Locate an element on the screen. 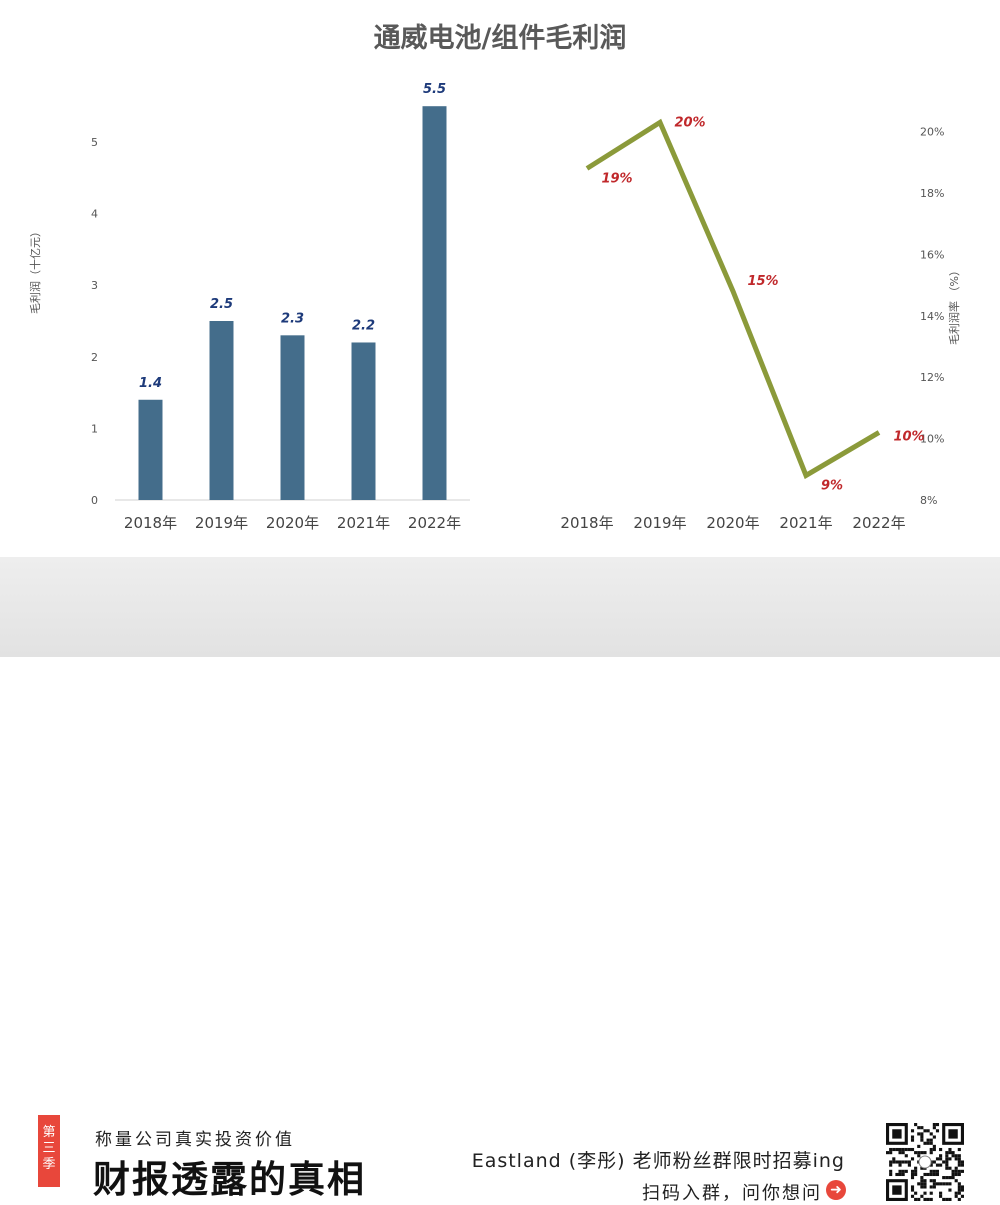 The height and width of the screenshot is (1205, 1000). line-x-tick-label: 2018年 is located at coordinates (586, 523).